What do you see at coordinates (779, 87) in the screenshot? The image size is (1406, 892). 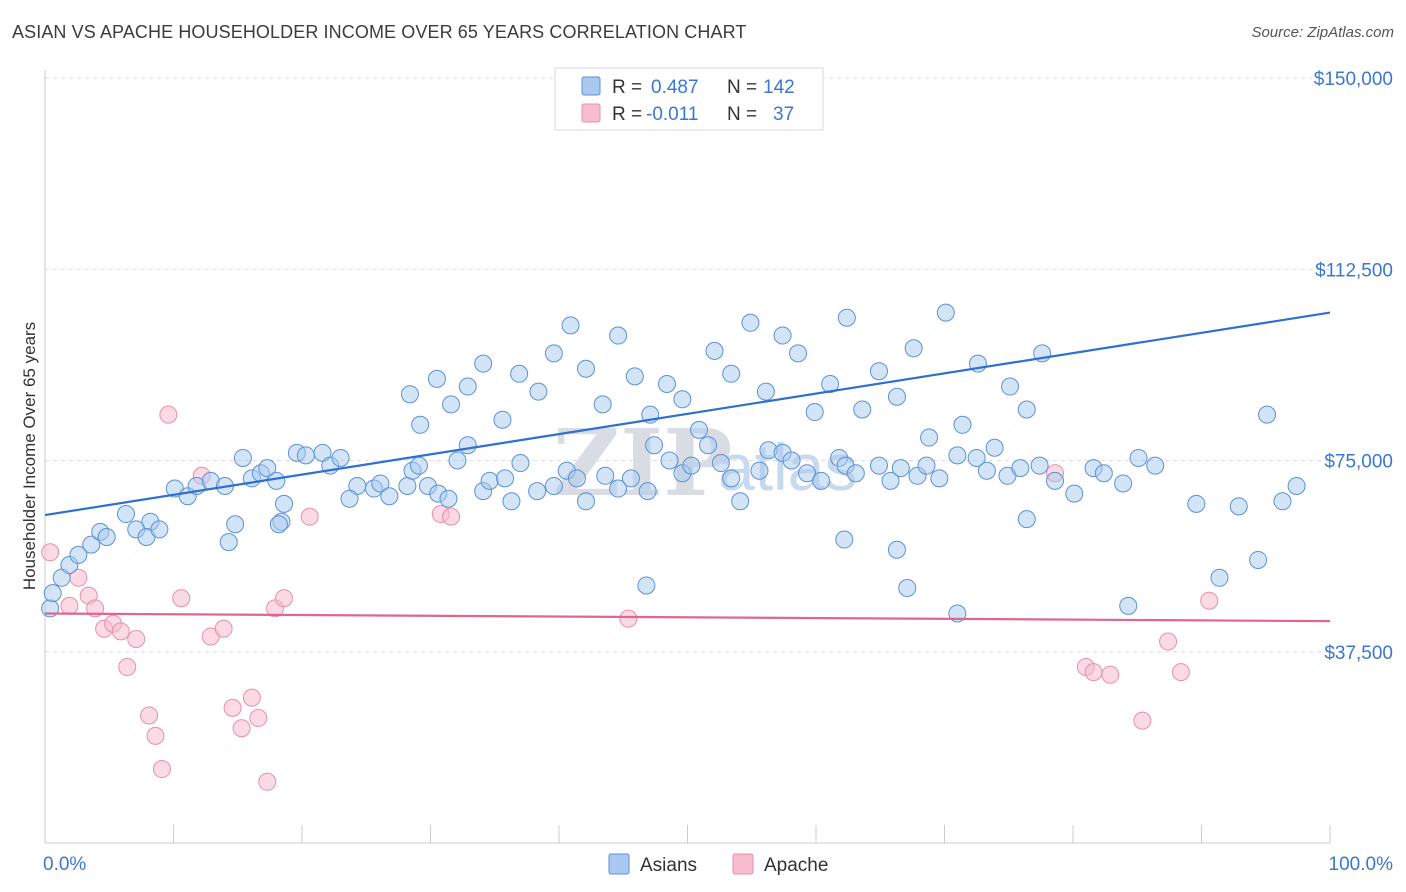 I see `legend-n-value-asians: 142` at bounding box center [779, 87].